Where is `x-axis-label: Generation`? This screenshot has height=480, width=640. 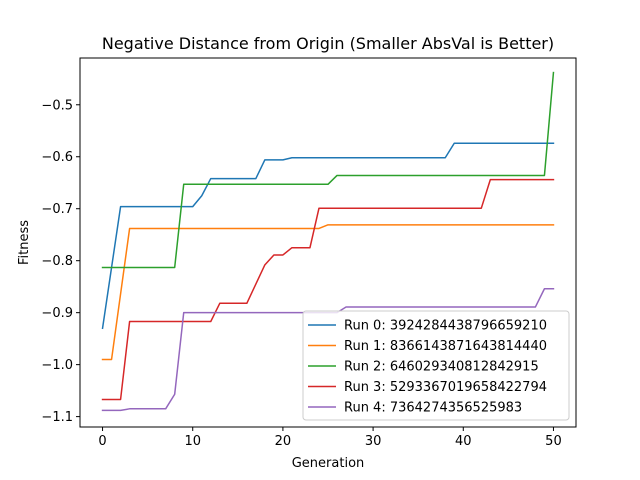 x-axis-label: Generation is located at coordinates (328, 463).